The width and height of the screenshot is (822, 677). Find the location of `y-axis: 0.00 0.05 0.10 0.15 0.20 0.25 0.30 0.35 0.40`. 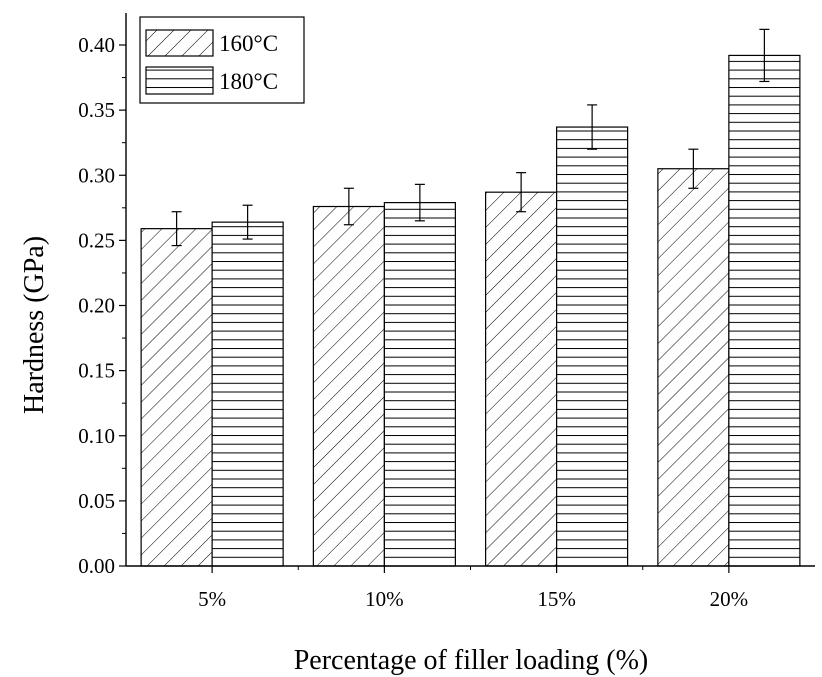

y-axis: 0.00 0.05 0.10 0.15 0.20 0.25 0.30 0.35 0.40 is located at coordinates (102, 295).